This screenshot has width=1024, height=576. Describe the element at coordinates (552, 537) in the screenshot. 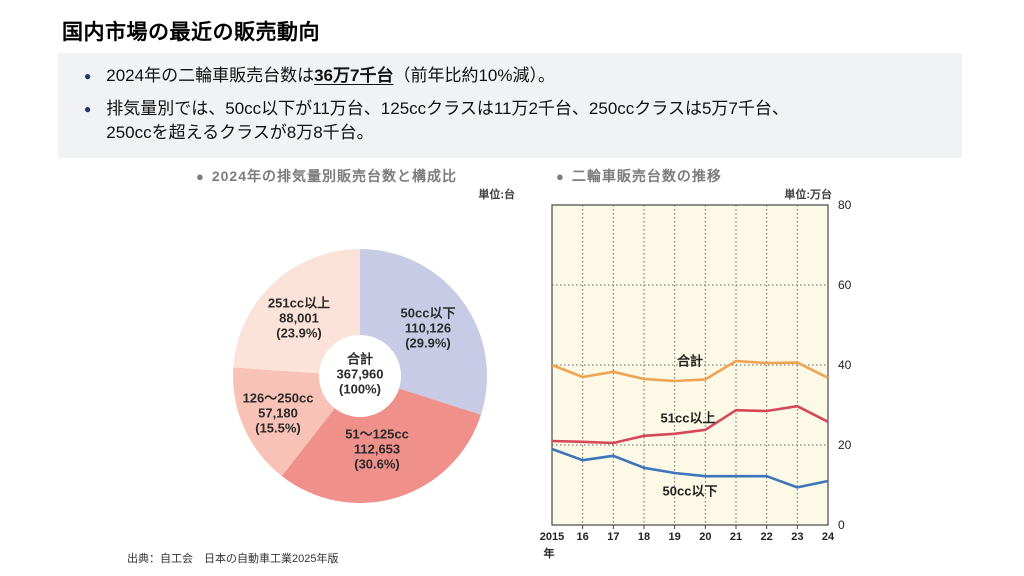

I see `x-tick-label: 2015` at that location.